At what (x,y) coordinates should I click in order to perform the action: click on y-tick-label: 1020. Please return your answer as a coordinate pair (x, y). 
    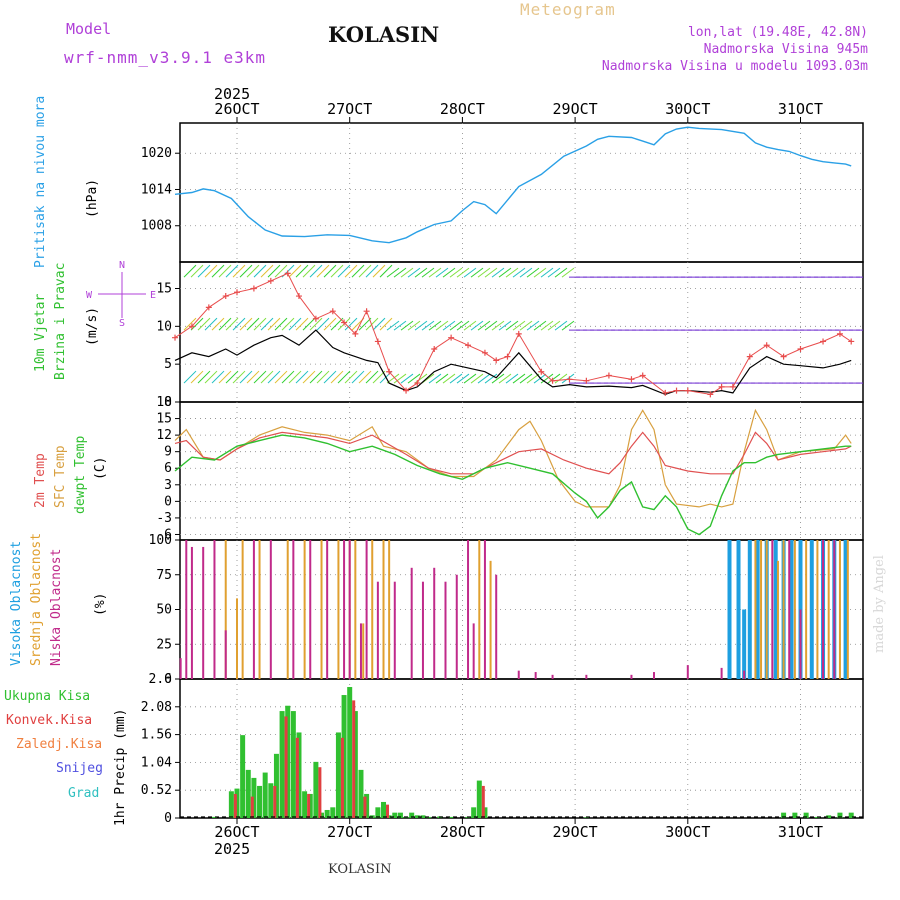
    Looking at the image, I should click on (156, 153).